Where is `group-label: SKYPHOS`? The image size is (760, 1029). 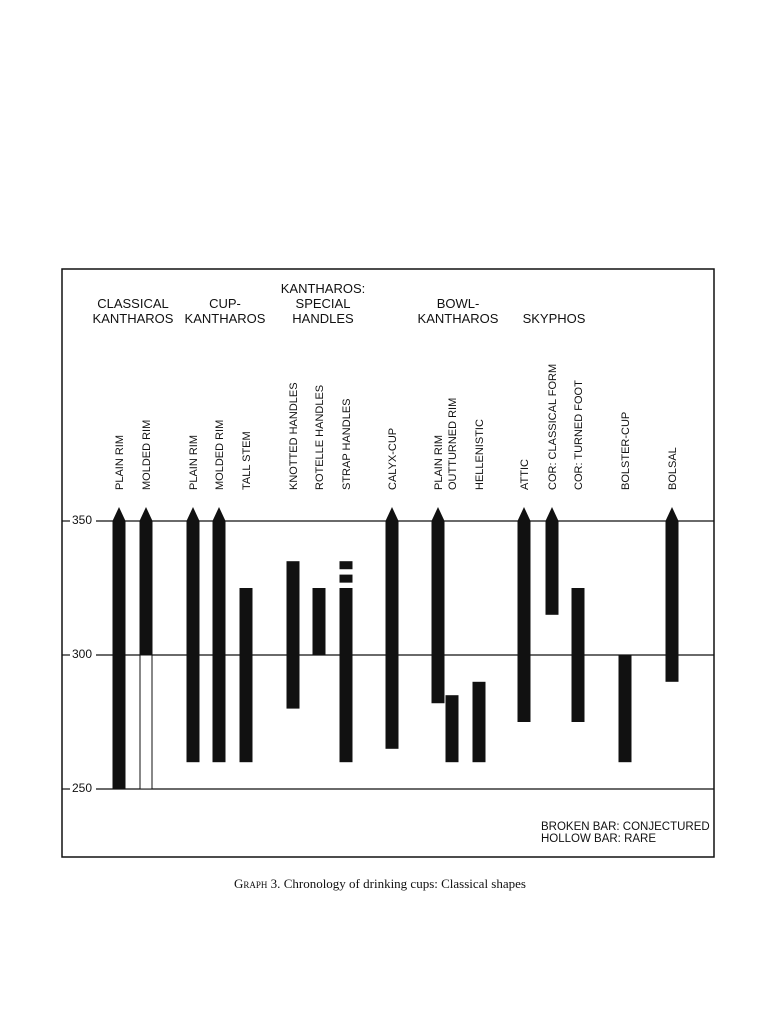 group-label: SKYPHOS is located at coordinates (554, 318).